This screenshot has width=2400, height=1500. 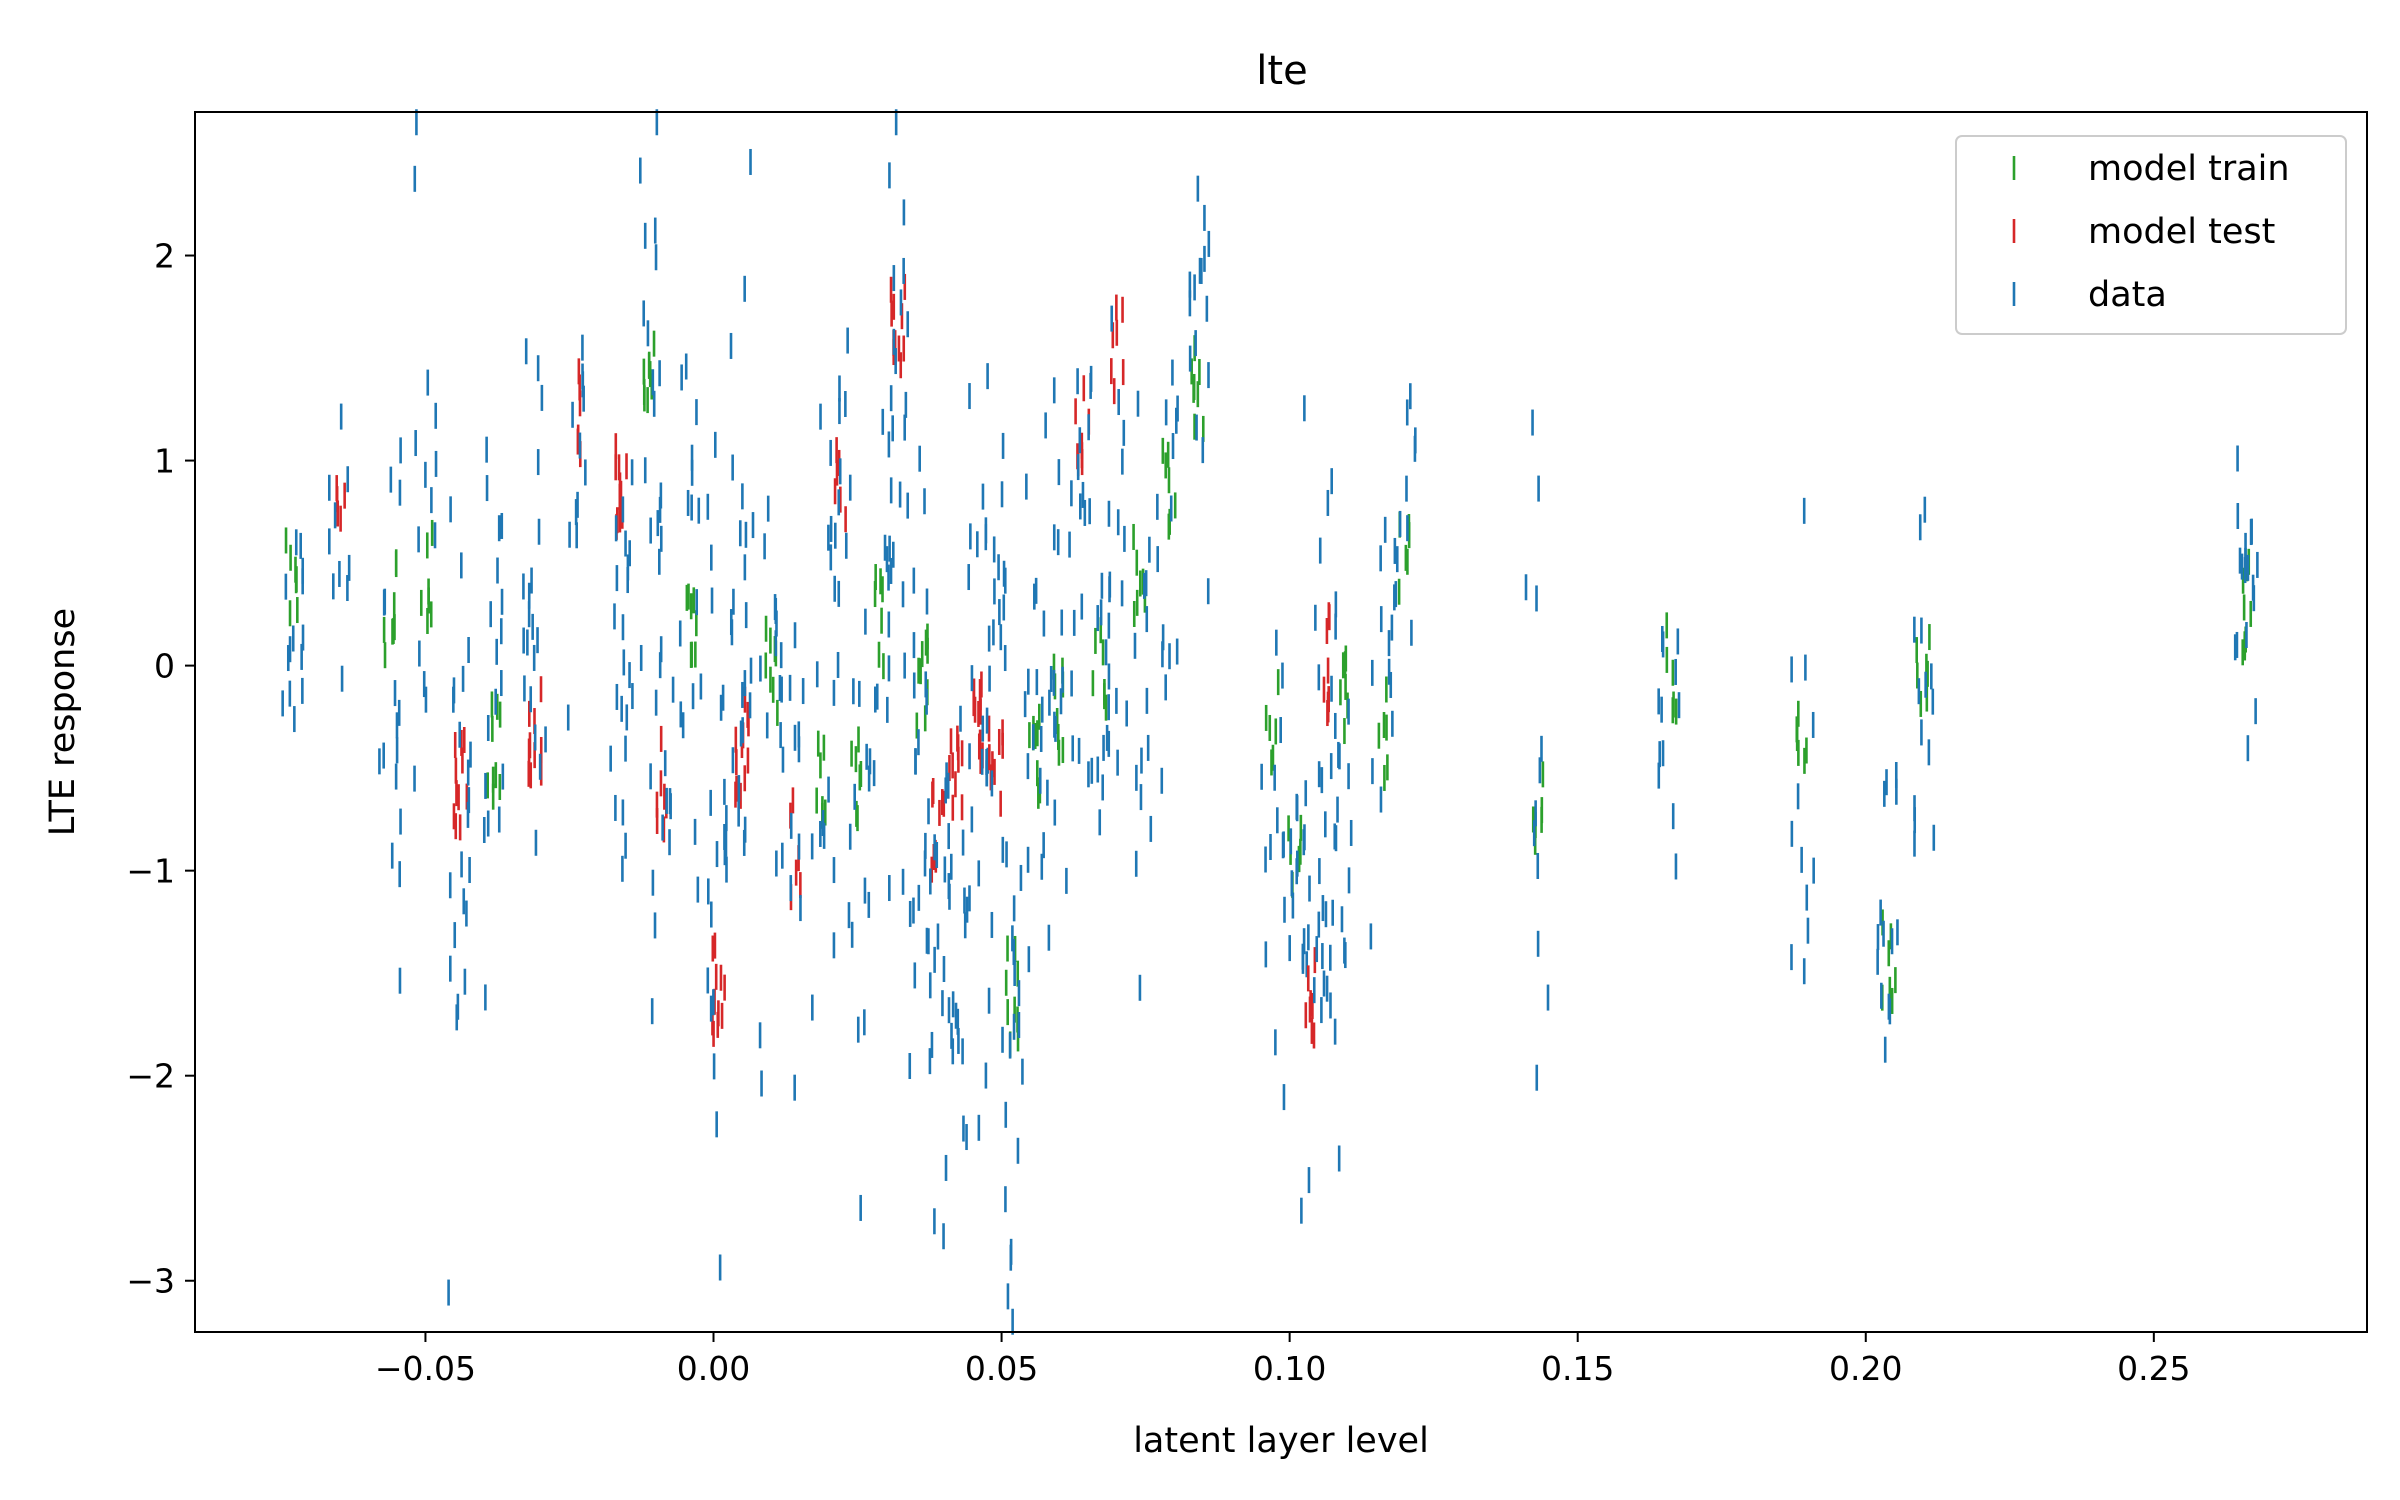 I want to click on x-tick-label: 0.15, so click(x=1577, y=1368).